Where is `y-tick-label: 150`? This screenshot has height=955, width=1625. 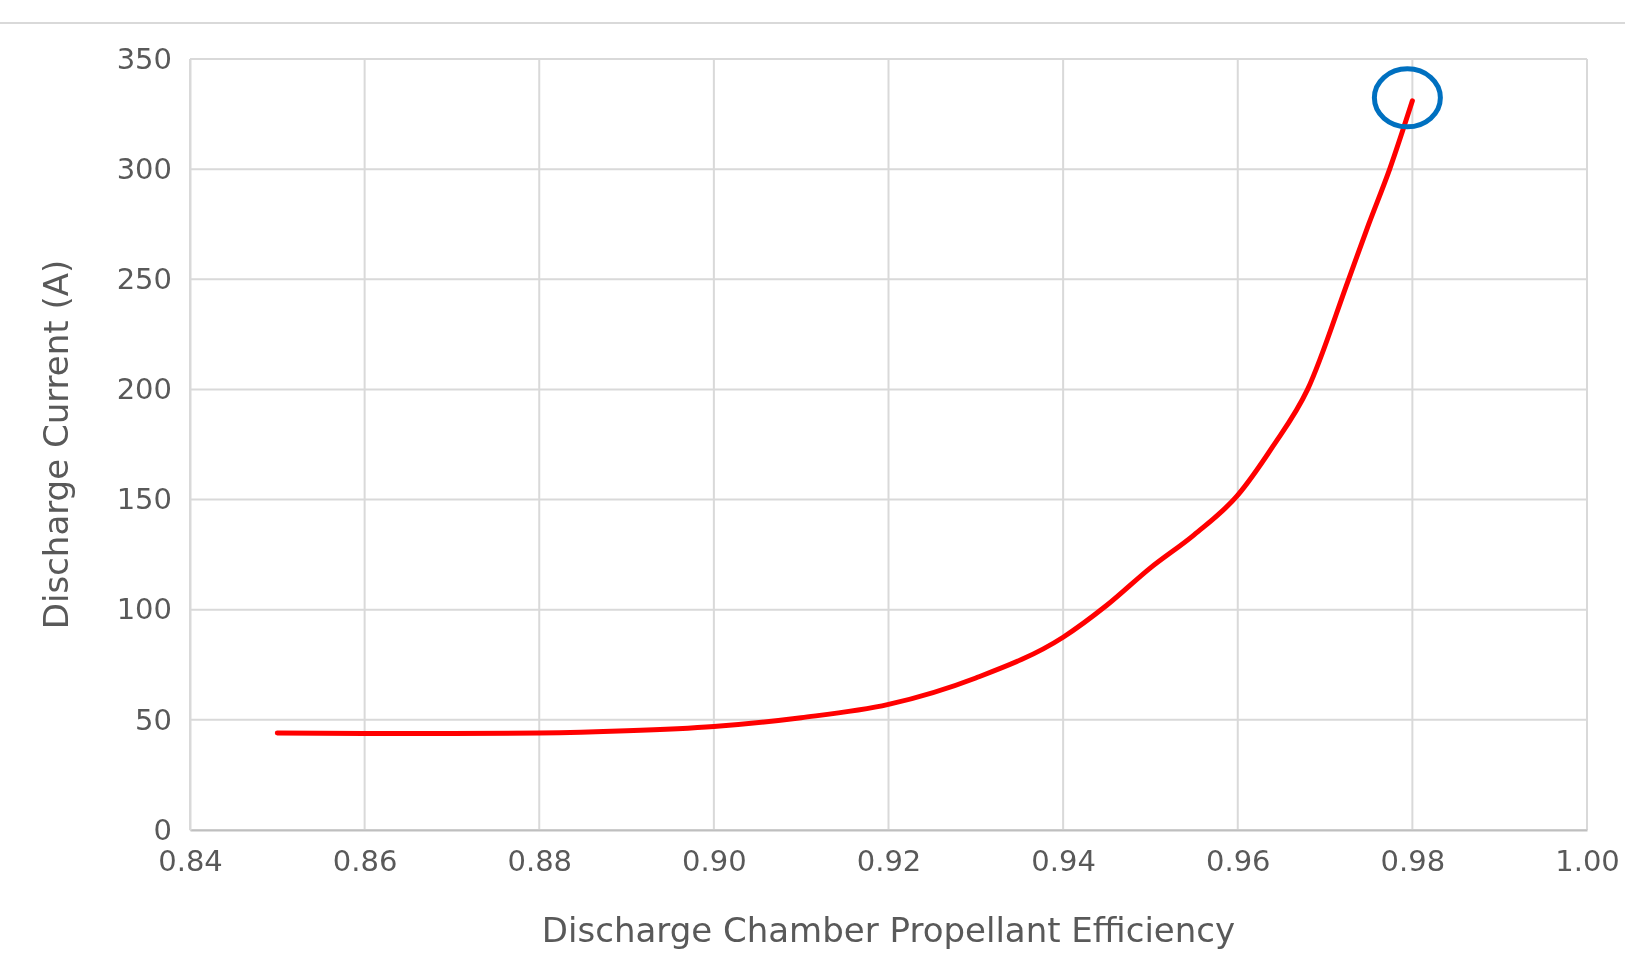 y-tick-label: 150 is located at coordinates (144, 499).